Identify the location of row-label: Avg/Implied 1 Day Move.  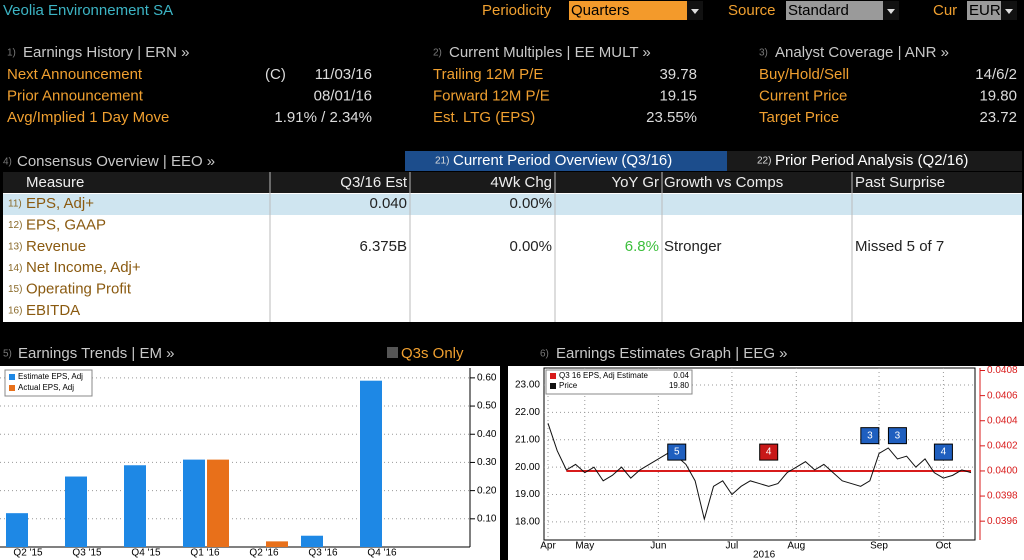
(88, 117).